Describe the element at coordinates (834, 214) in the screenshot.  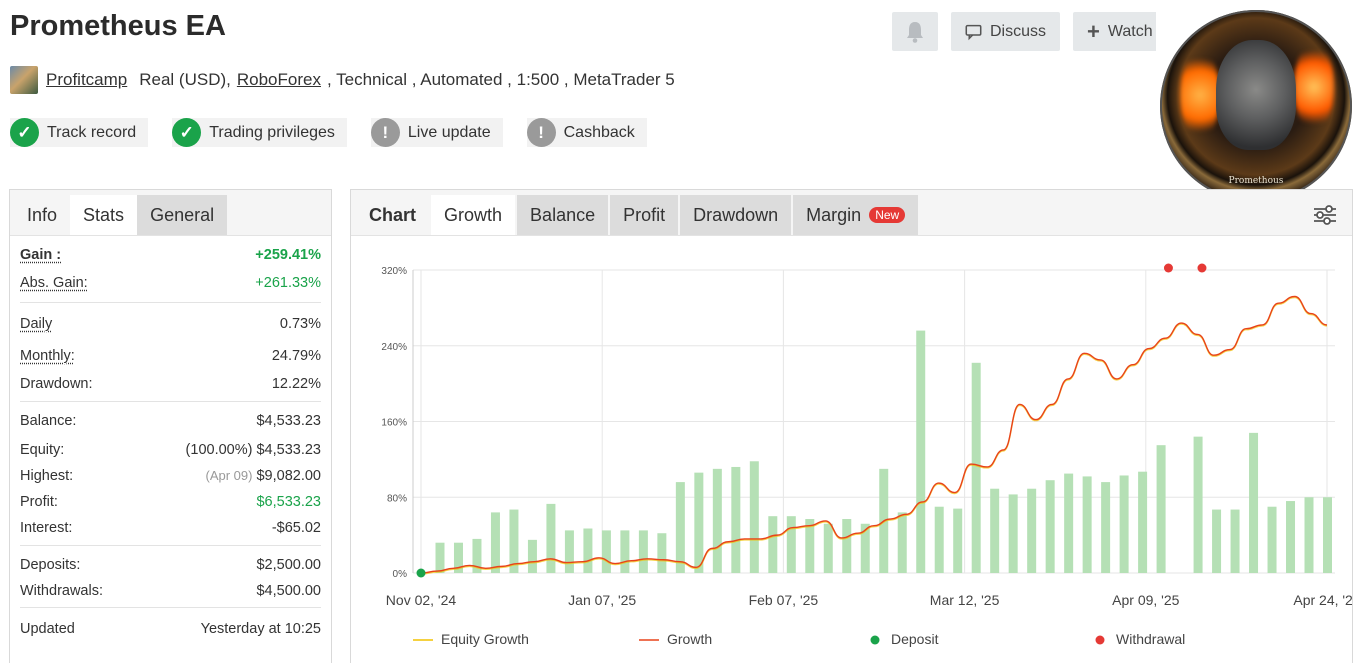
I see `tab-margin-label: Margin` at that location.